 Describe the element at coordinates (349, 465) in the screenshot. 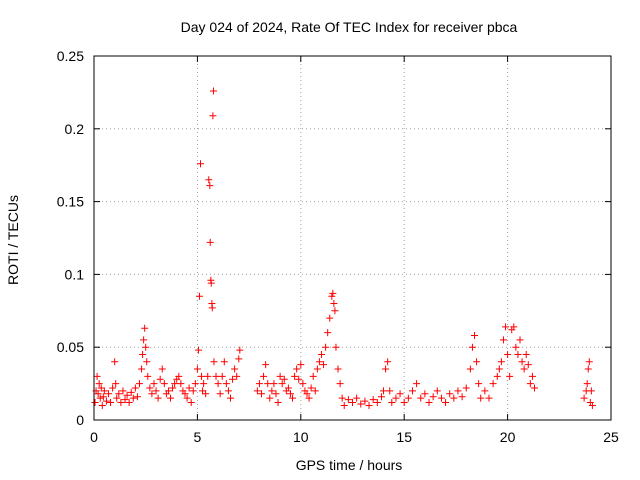

I see `x-axis-label: GPS time / hours` at that location.